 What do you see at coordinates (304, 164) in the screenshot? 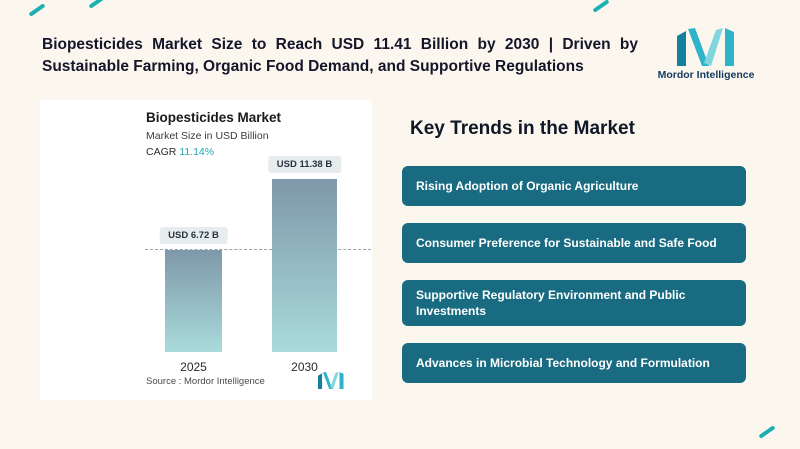
I see `bar-value-label: USD 11.38 B` at bounding box center [304, 164].